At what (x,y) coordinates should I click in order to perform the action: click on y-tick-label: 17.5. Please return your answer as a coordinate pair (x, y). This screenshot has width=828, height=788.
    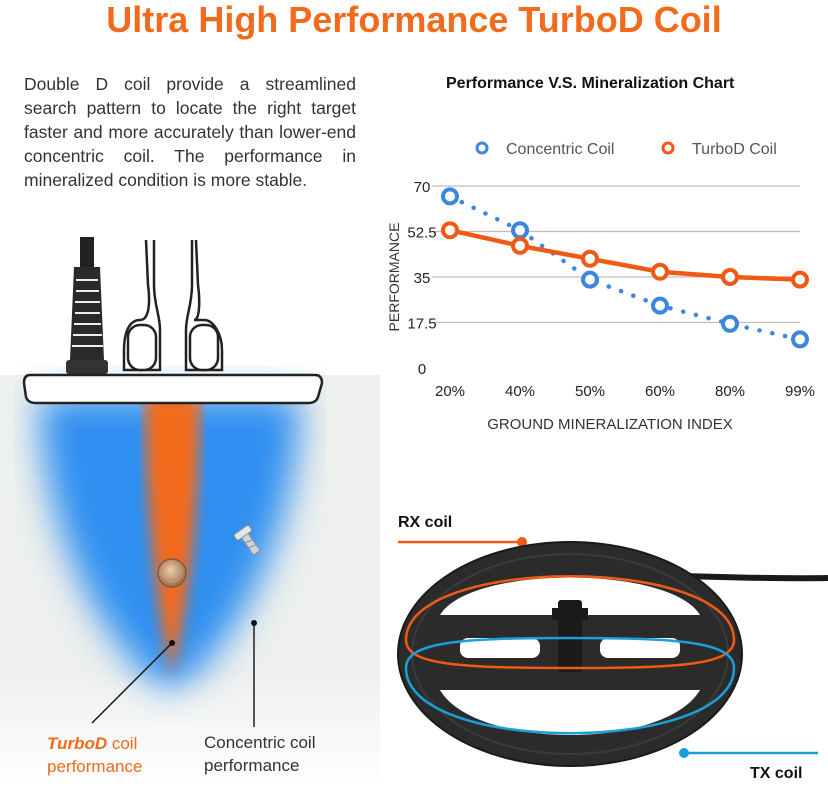
    Looking at the image, I should click on (421, 324).